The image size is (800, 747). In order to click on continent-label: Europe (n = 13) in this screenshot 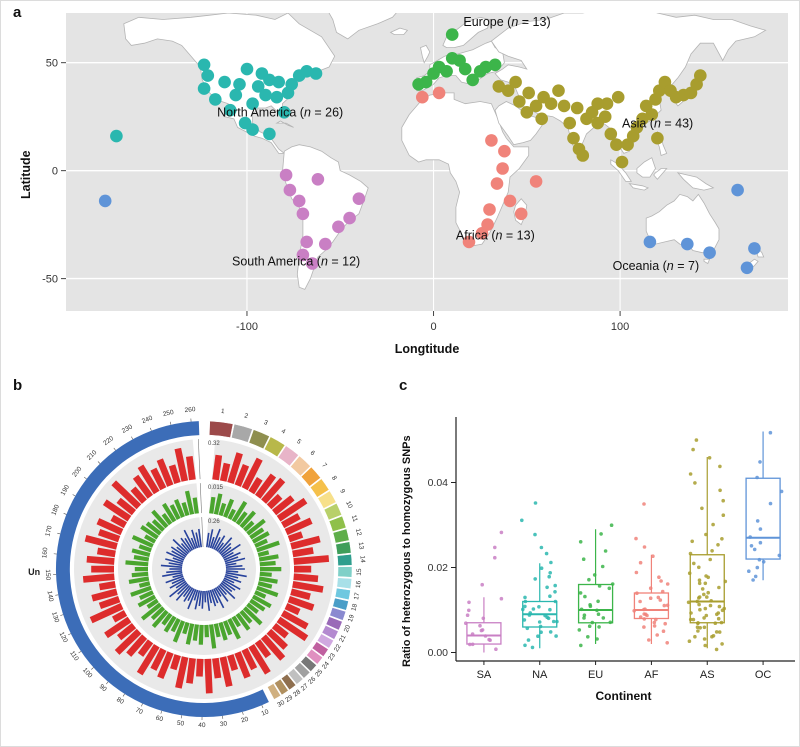, I will do `click(506, 22)`.